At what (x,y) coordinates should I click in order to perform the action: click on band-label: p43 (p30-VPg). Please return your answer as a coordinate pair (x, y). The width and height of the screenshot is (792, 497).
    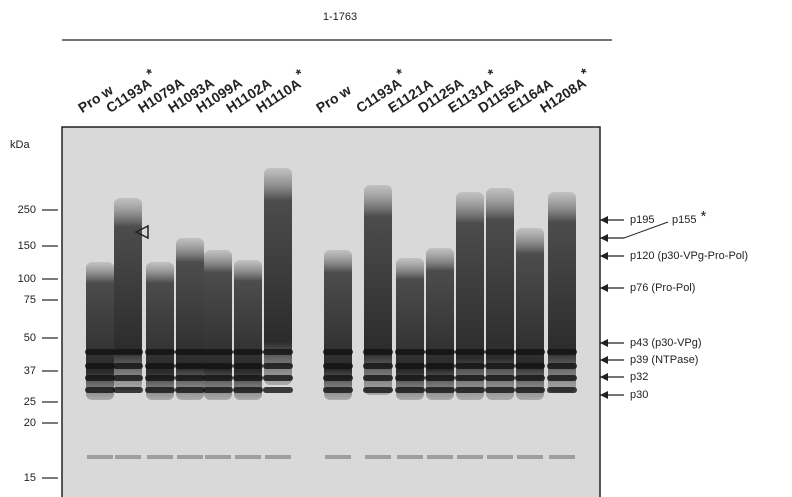
    Looking at the image, I should click on (666, 343).